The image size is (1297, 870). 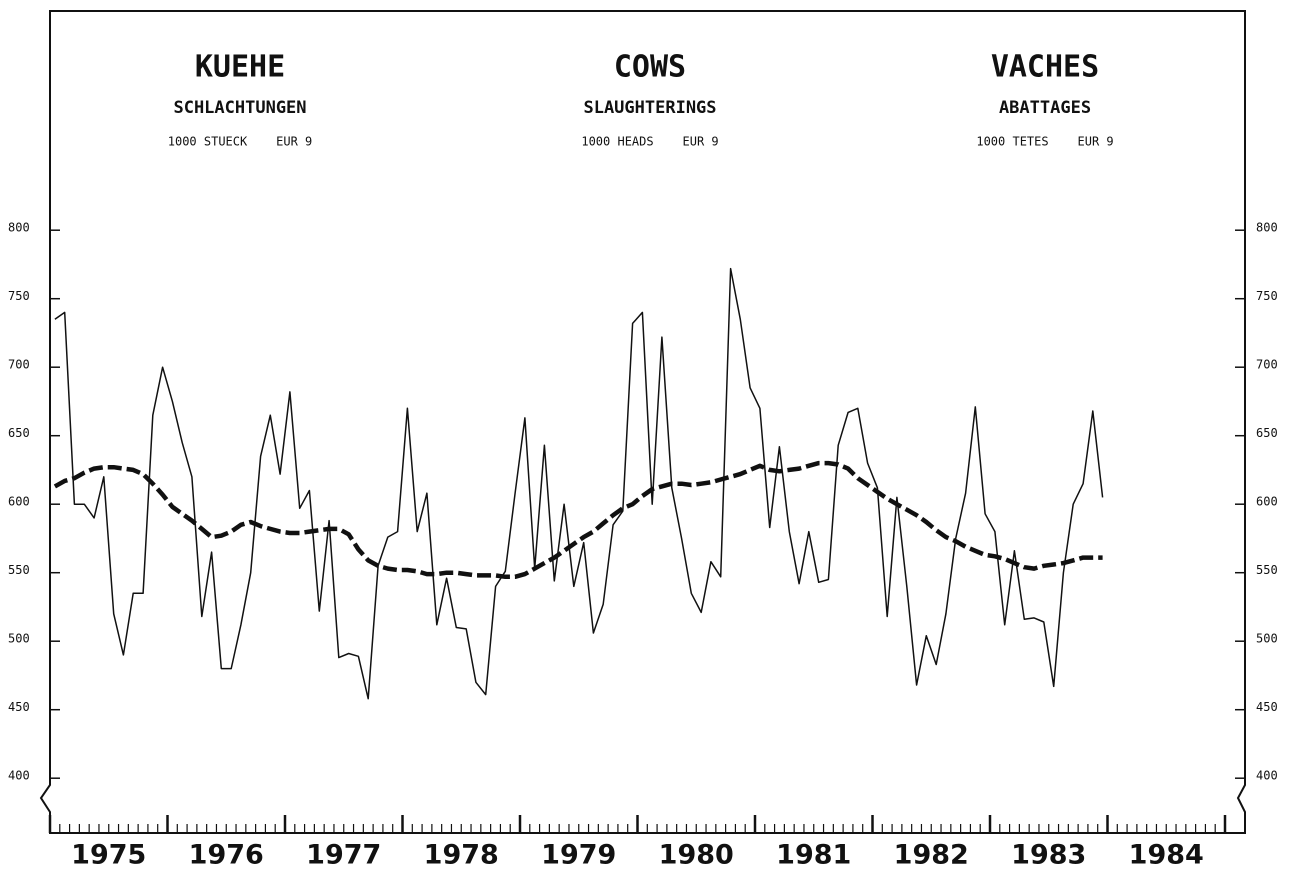 I want to click on y-tick-label: 650, so click(x=19, y=433).